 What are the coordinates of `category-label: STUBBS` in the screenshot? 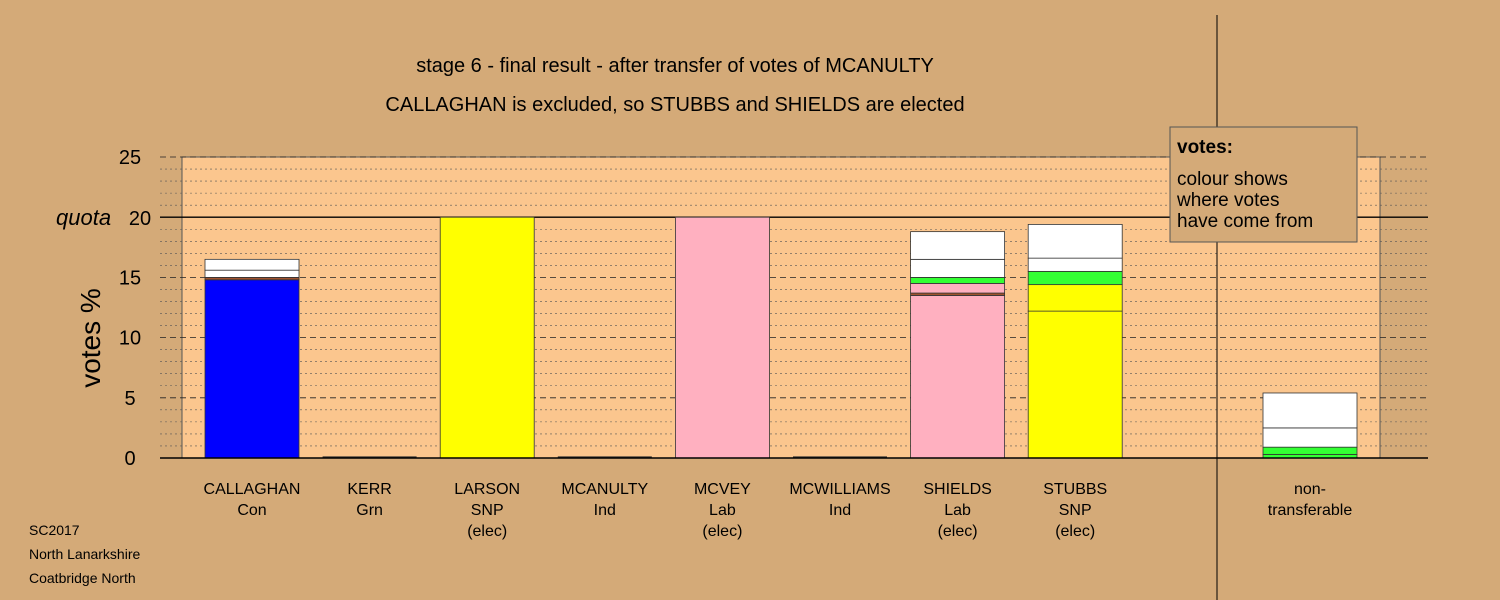 It's located at (1075, 489).